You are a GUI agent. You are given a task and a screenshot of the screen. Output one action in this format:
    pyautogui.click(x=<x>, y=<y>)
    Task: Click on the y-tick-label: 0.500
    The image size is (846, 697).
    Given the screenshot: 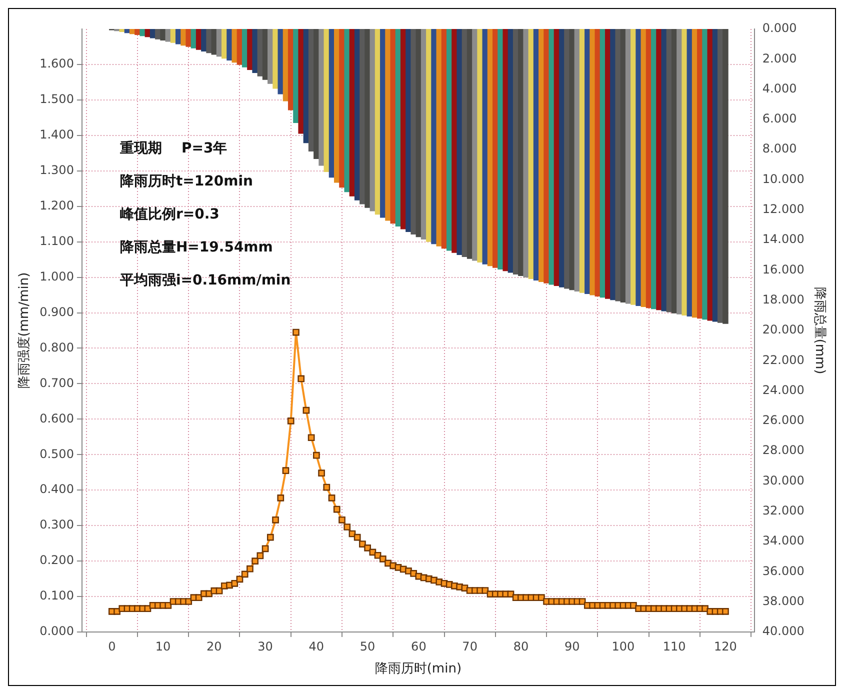 What is the action you would take?
    pyautogui.click(x=57, y=453)
    